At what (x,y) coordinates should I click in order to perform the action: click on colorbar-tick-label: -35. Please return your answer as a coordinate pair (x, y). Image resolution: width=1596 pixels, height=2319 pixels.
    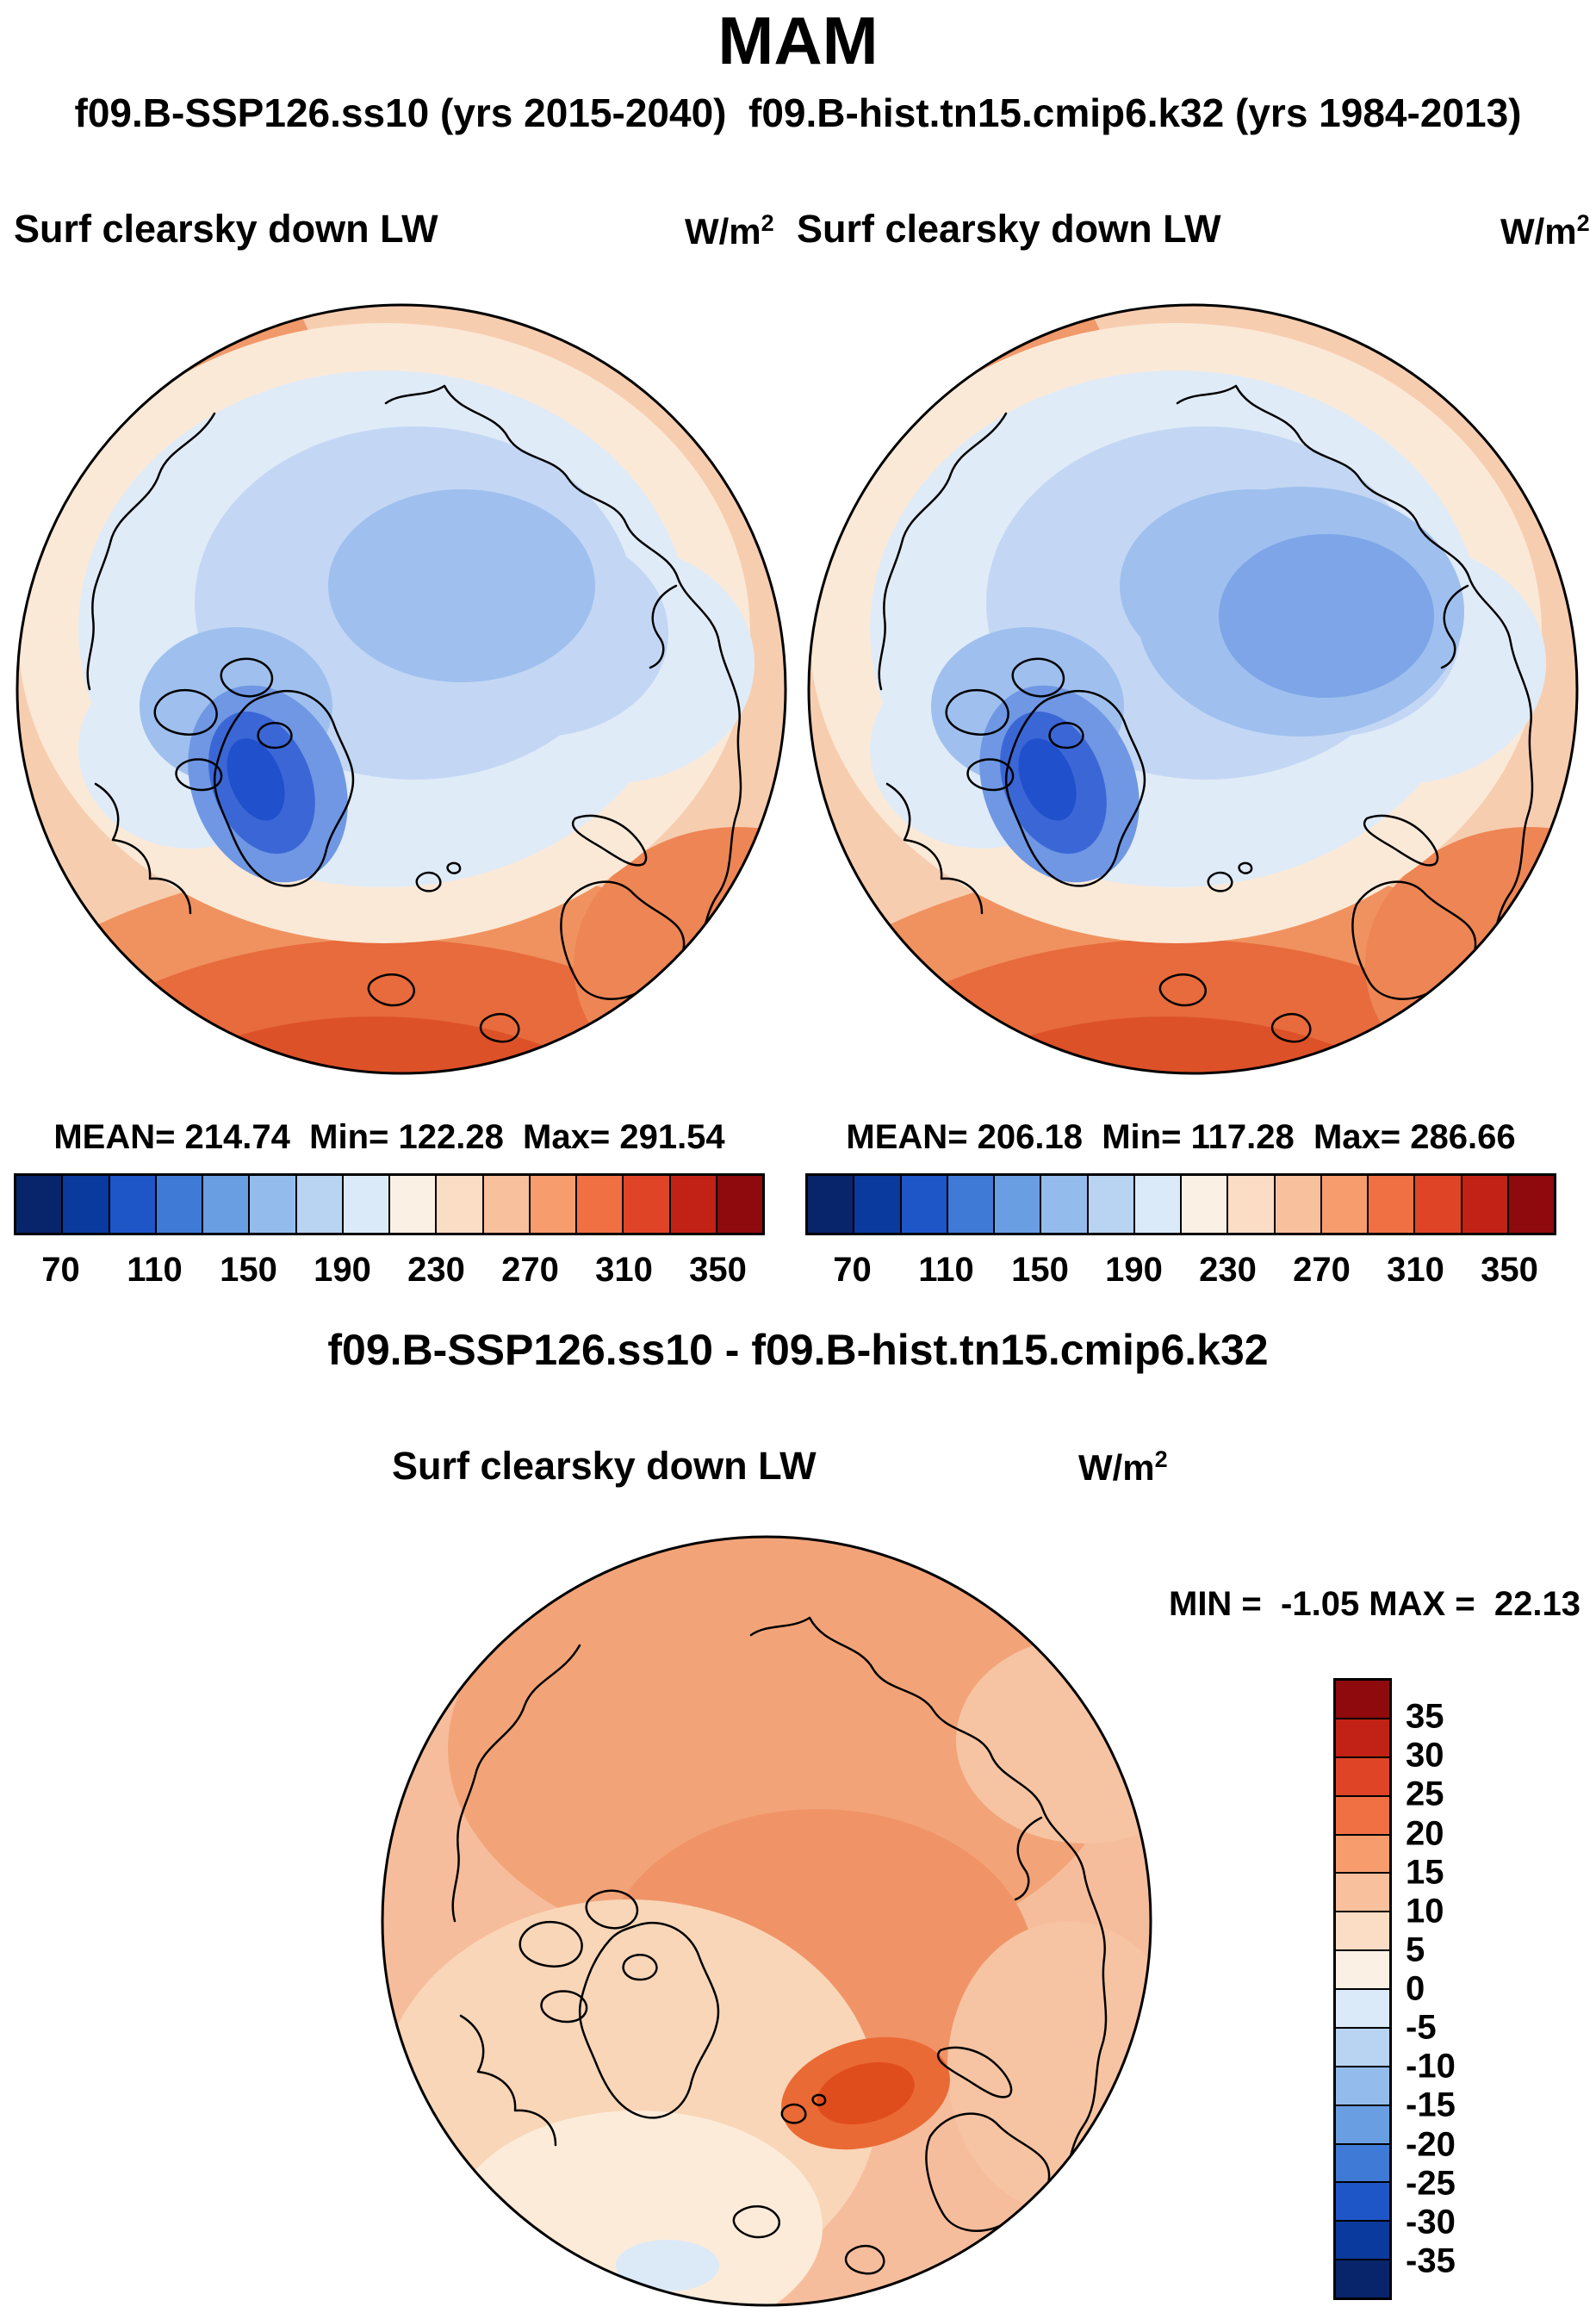
    Looking at the image, I should click on (1431, 2260).